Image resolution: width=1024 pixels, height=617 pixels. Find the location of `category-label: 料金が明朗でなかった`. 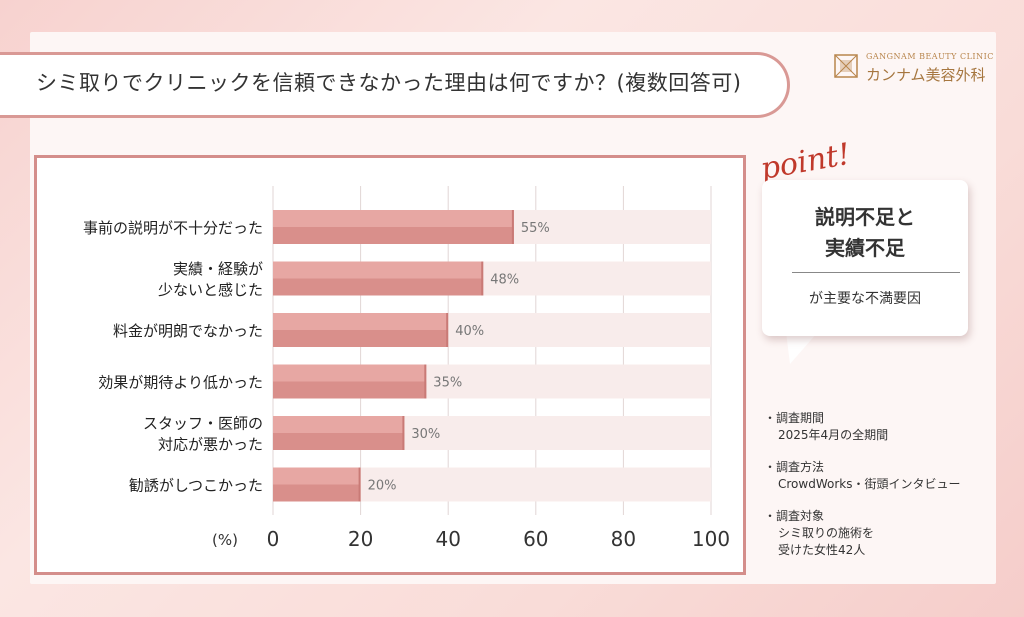

category-label: 料金が明朗でなかった is located at coordinates (188, 331).